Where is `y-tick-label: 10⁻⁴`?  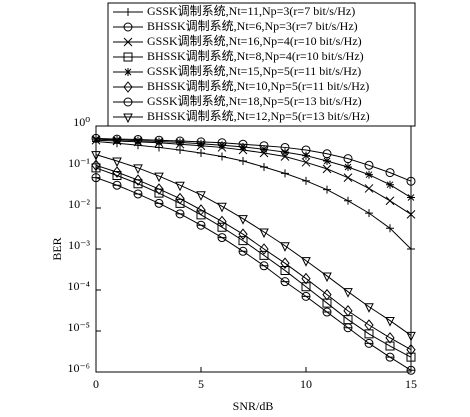
y-tick-label: 10⁻⁴ is located at coordinates (78, 286).